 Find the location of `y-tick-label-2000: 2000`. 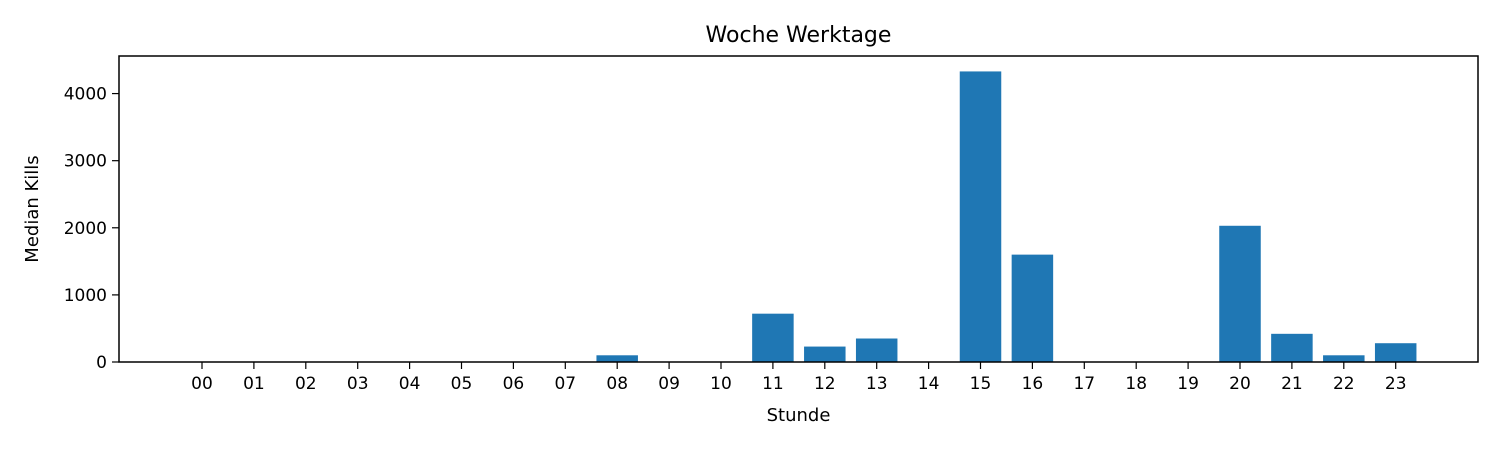

y-tick-label-2000: 2000 is located at coordinates (85, 229).